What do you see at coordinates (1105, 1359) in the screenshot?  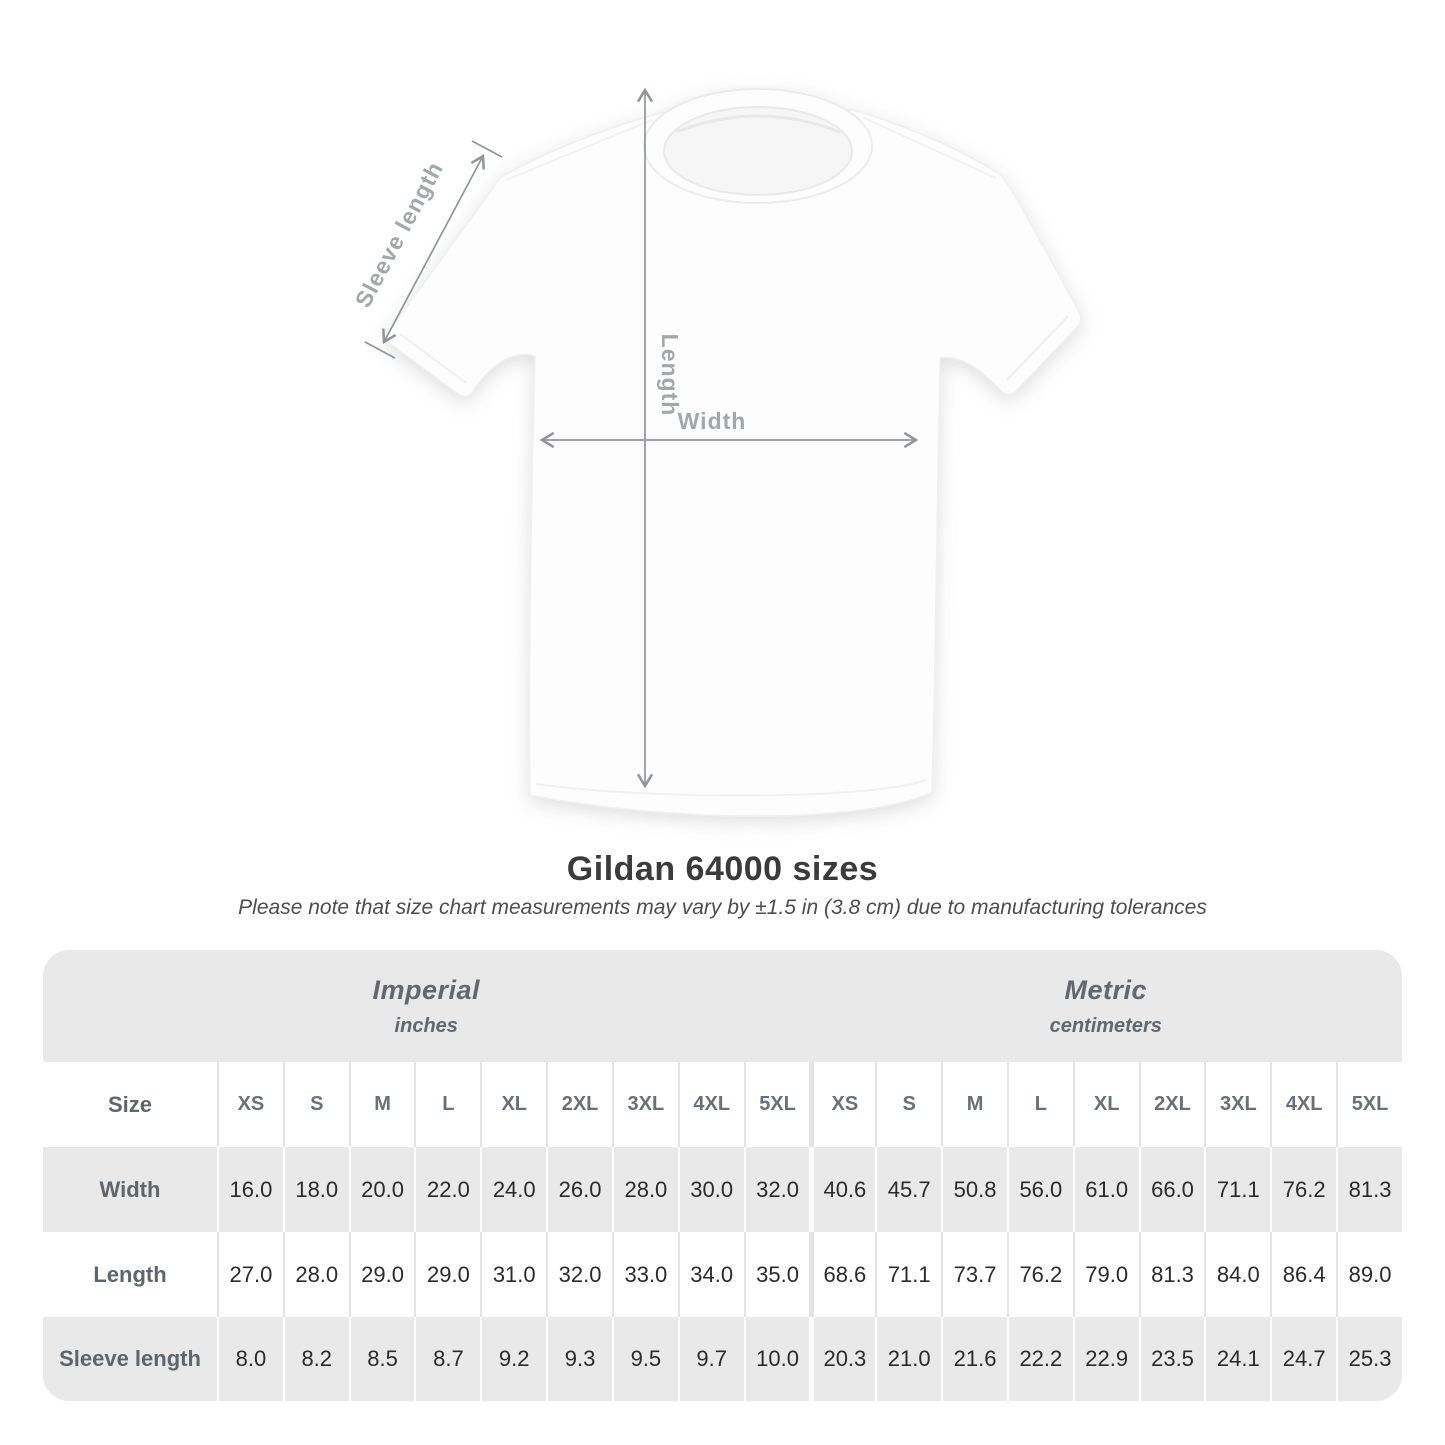 I see `value-cell: 22.9` at bounding box center [1105, 1359].